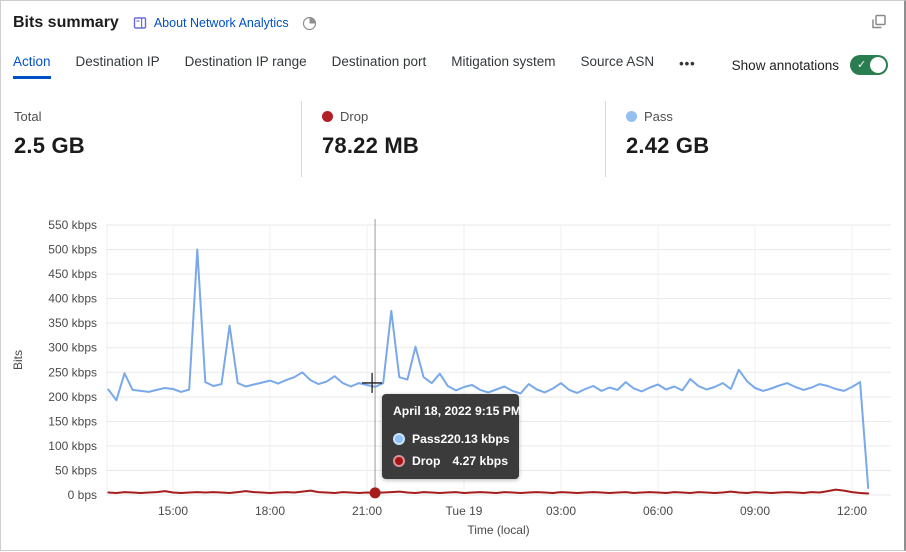  Describe the element at coordinates (32, 66) in the screenshot. I see `tab-action: Action` at that location.